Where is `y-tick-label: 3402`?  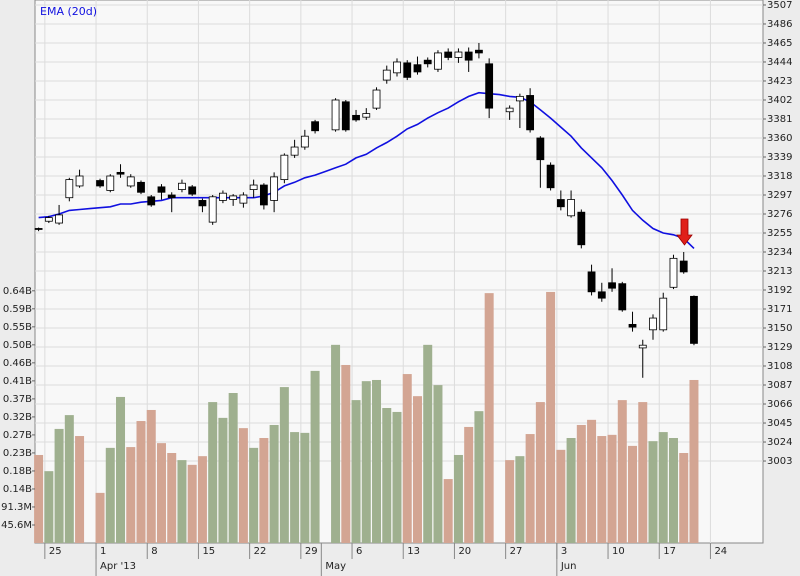
y-tick-label: 3402 is located at coordinates (779, 100).